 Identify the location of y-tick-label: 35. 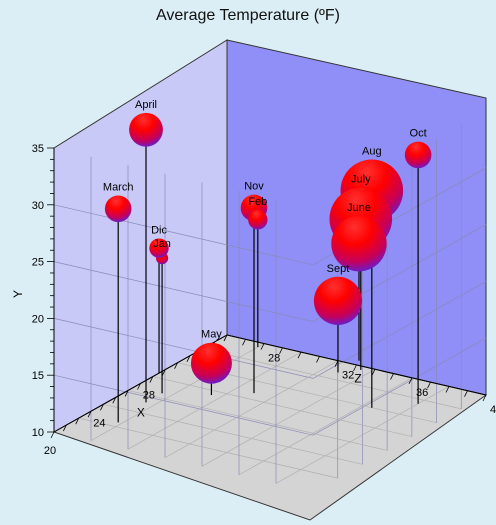
(38, 149).